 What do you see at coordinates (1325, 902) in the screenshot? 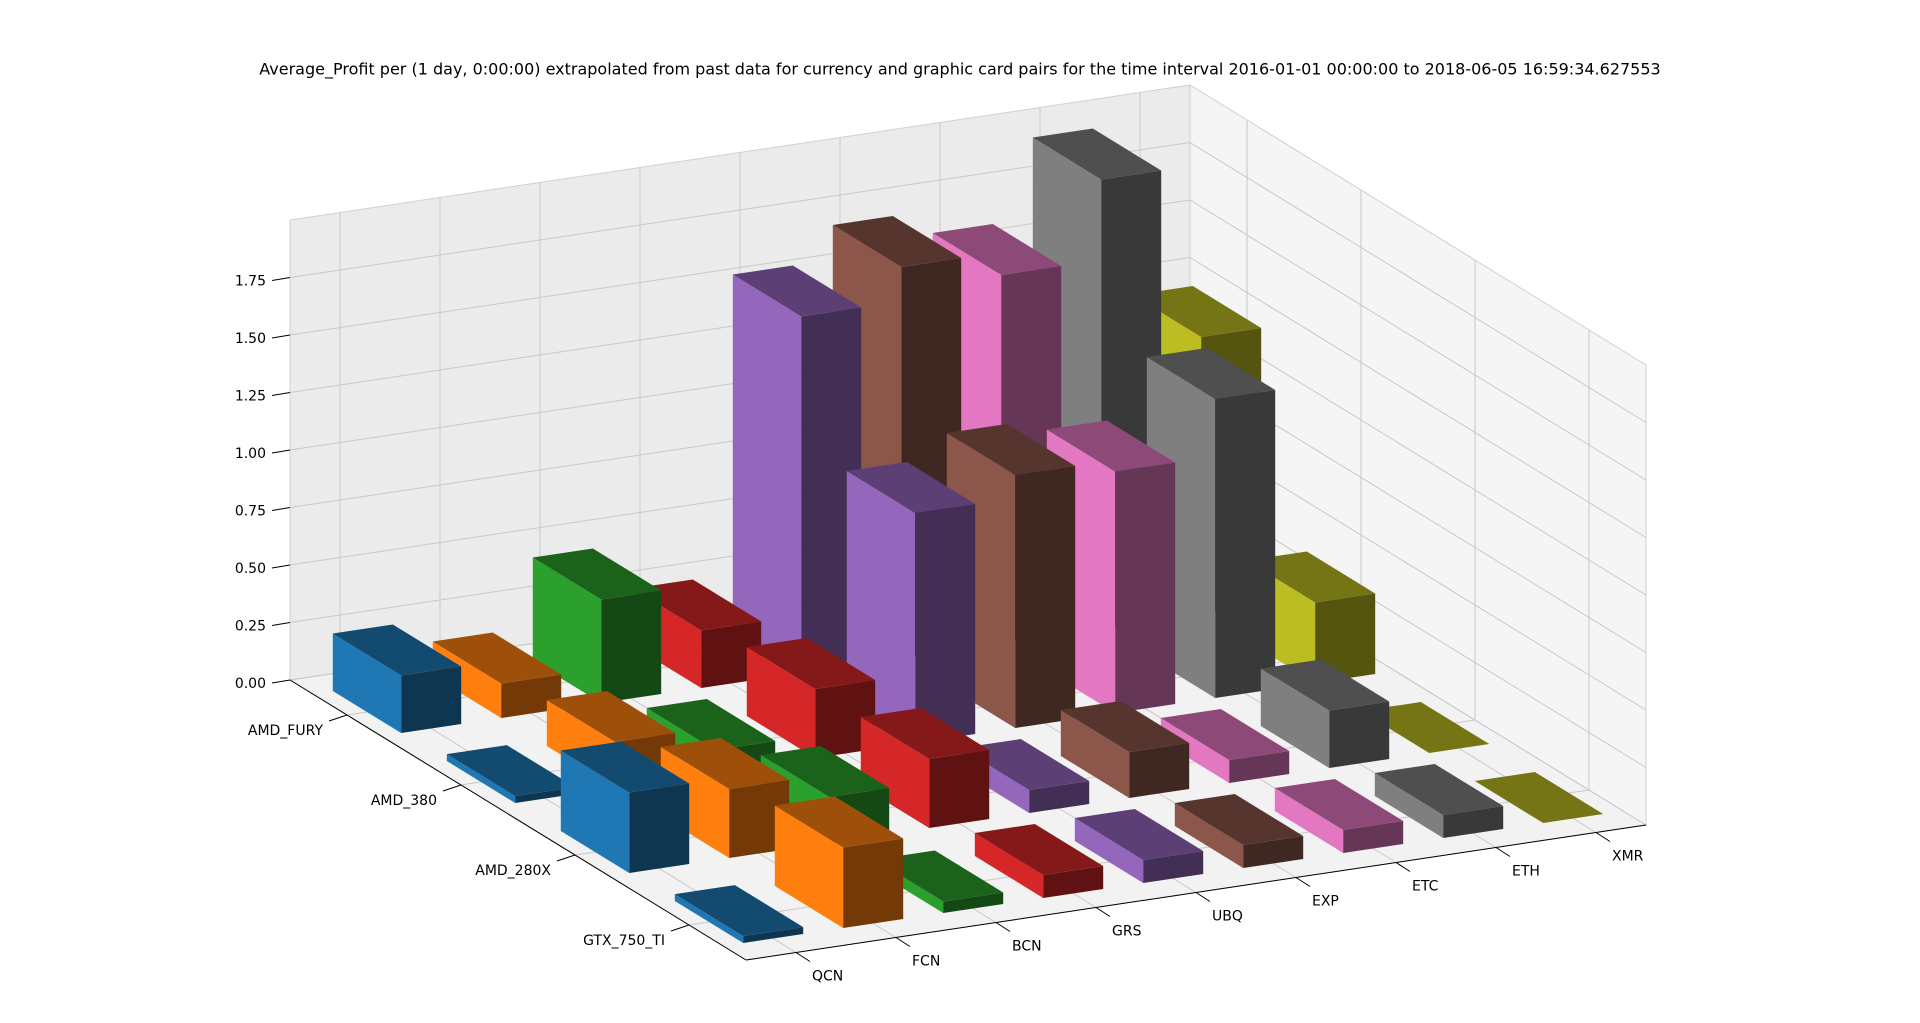
I see `y-tick-label: EXP` at bounding box center [1325, 902].